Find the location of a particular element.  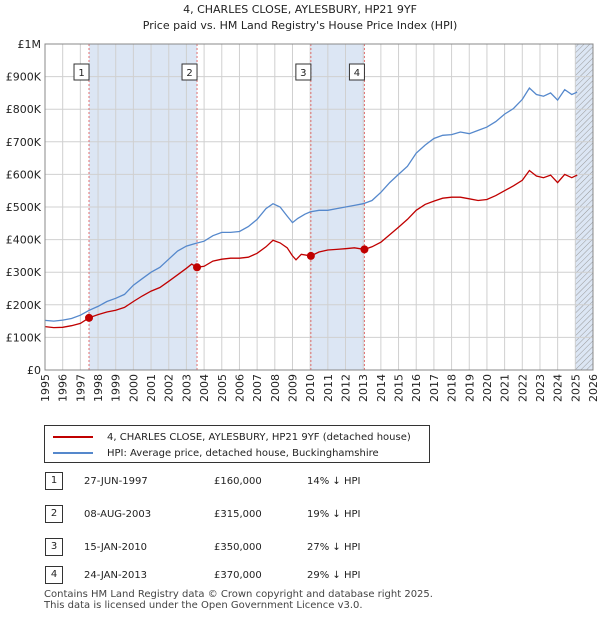

y-tick-label: £1M is located at coordinates (30, 44).